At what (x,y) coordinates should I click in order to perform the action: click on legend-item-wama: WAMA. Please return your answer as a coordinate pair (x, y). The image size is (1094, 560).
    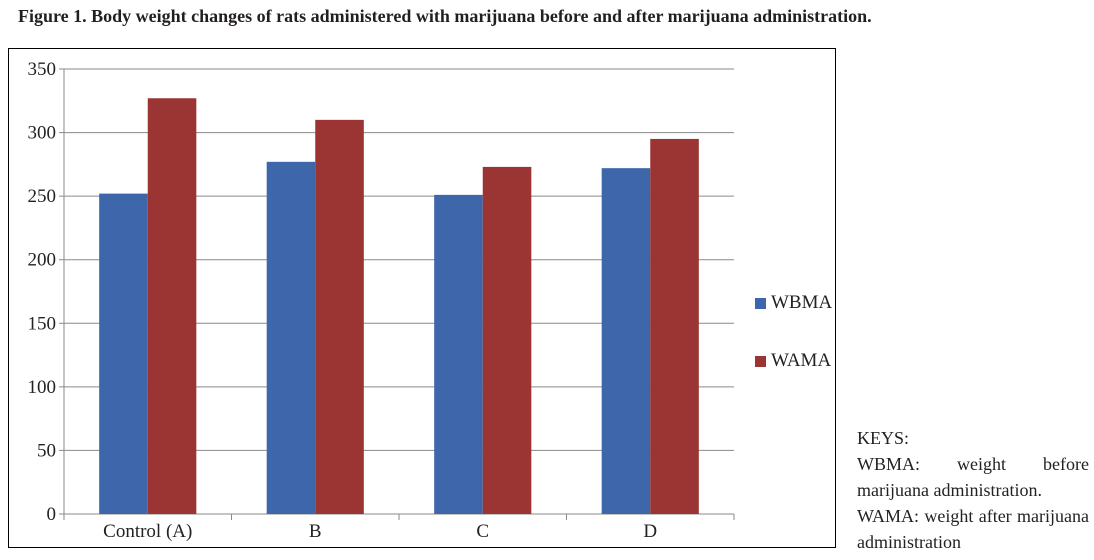
    Looking at the image, I should click on (799, 361).